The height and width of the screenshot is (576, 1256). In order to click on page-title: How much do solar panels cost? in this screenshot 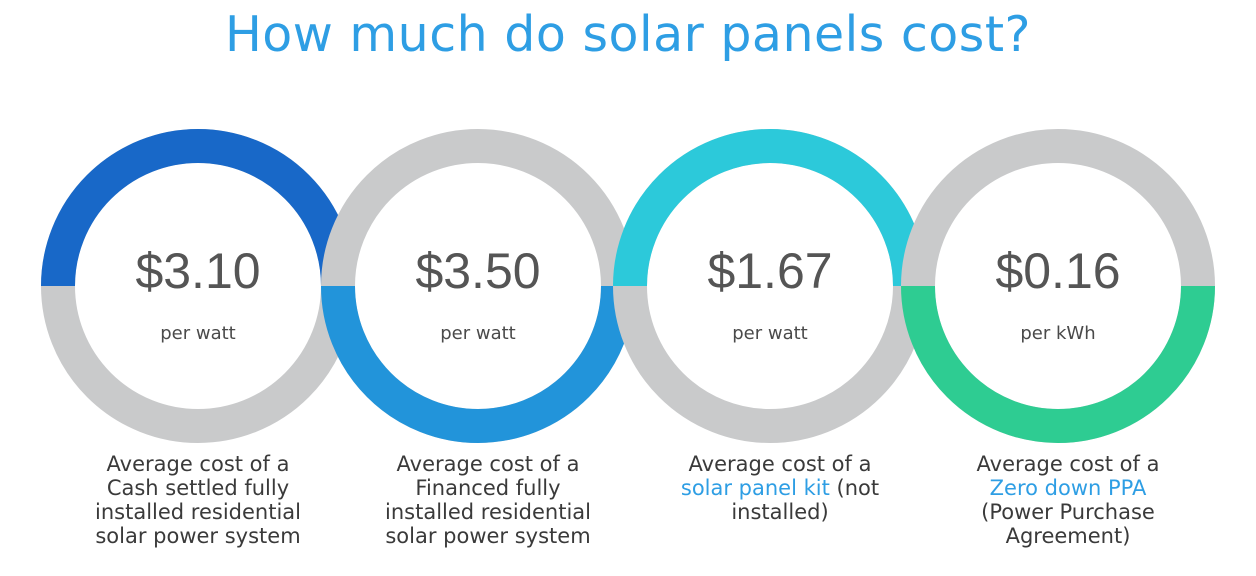, I will do `click(628, 34)`.